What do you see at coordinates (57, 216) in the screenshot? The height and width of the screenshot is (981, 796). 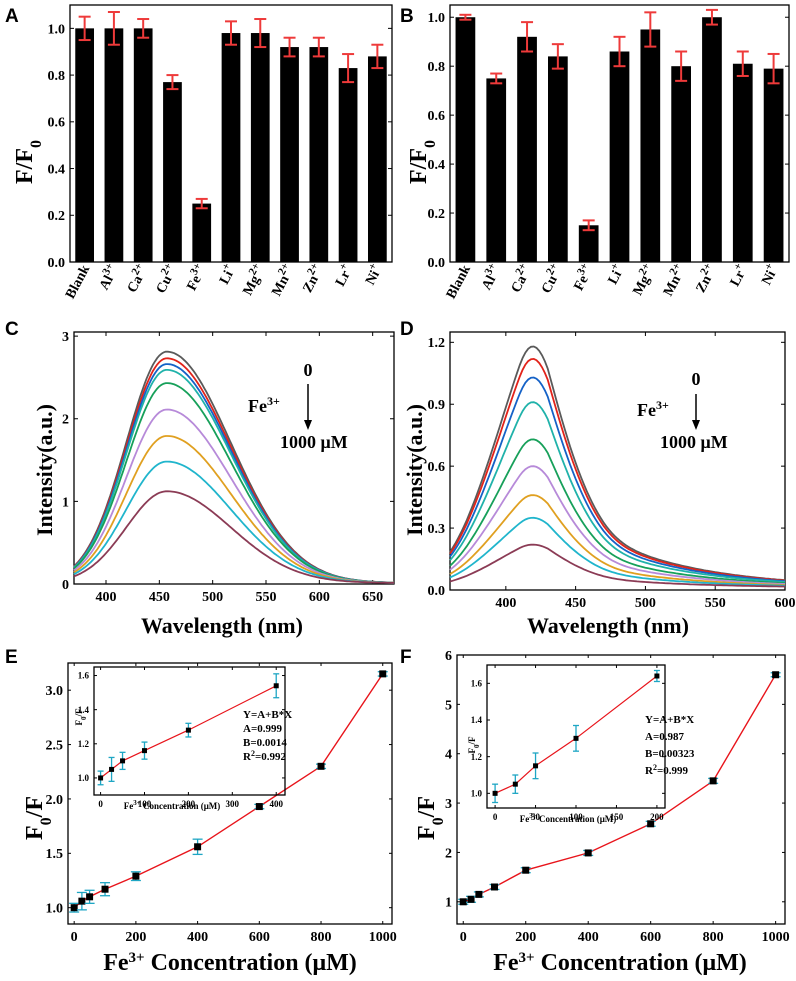 I see `chart-a-ytick-label: 0.2` at bounding box center [57, 216].